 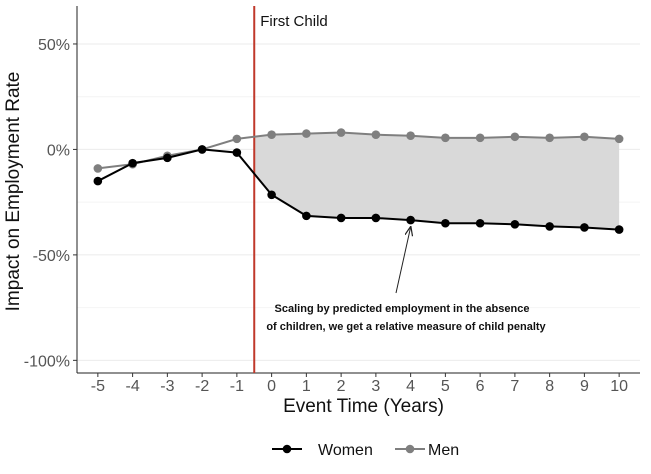 I want to click on x-tick-label: 5, so click(x=445, y=386).